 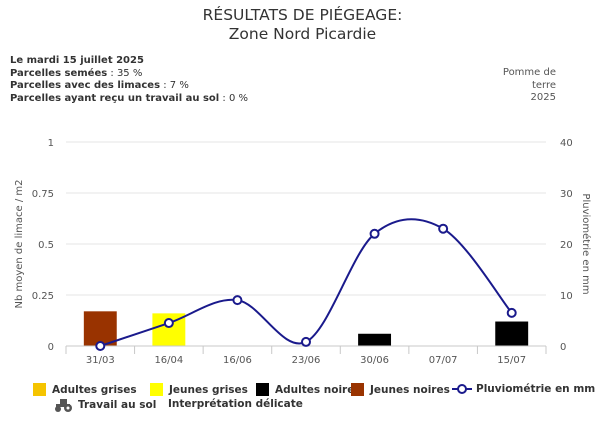 What do you see at coordinates (566, 245) in the screenshot?
I see `y2-tick-label: 20` at bounding box center [566, 245].